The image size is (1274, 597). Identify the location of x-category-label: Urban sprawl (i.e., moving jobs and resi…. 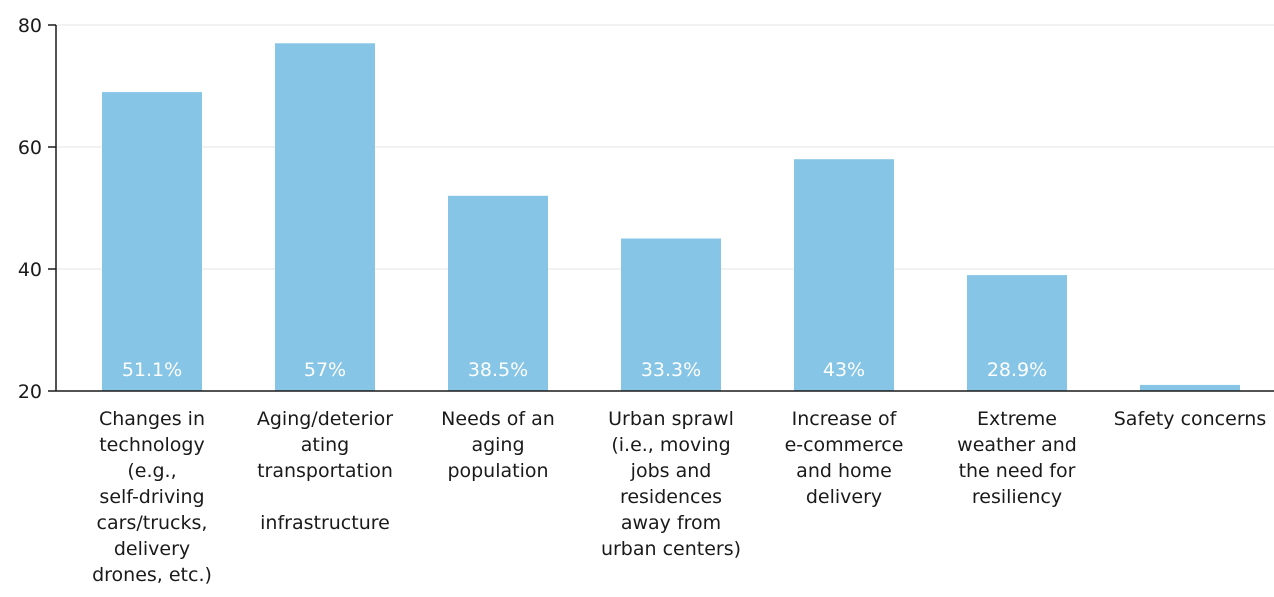
(671, 484).